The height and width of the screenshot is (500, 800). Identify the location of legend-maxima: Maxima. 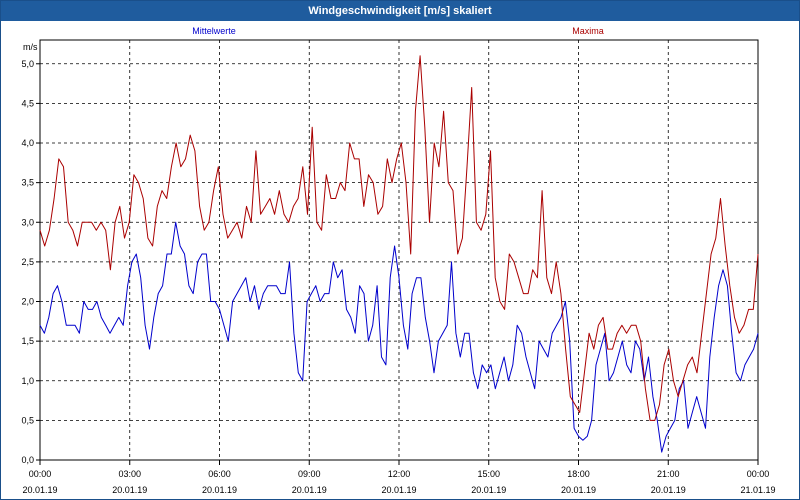
(588, 31).